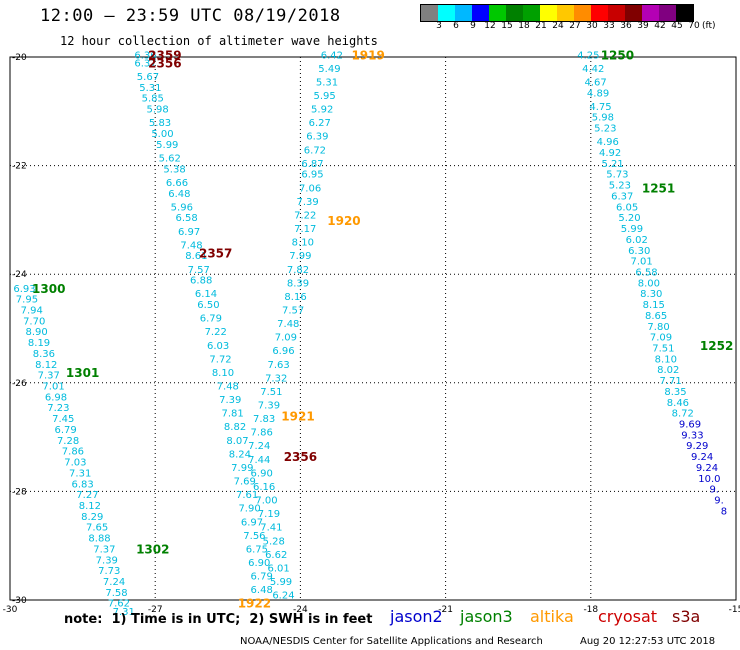 The height and width of the screenshot is (650, 740). Describe the element at coordinates (58, 408) in the screenshot. I see `wave-height-value: 7.23` at that location.